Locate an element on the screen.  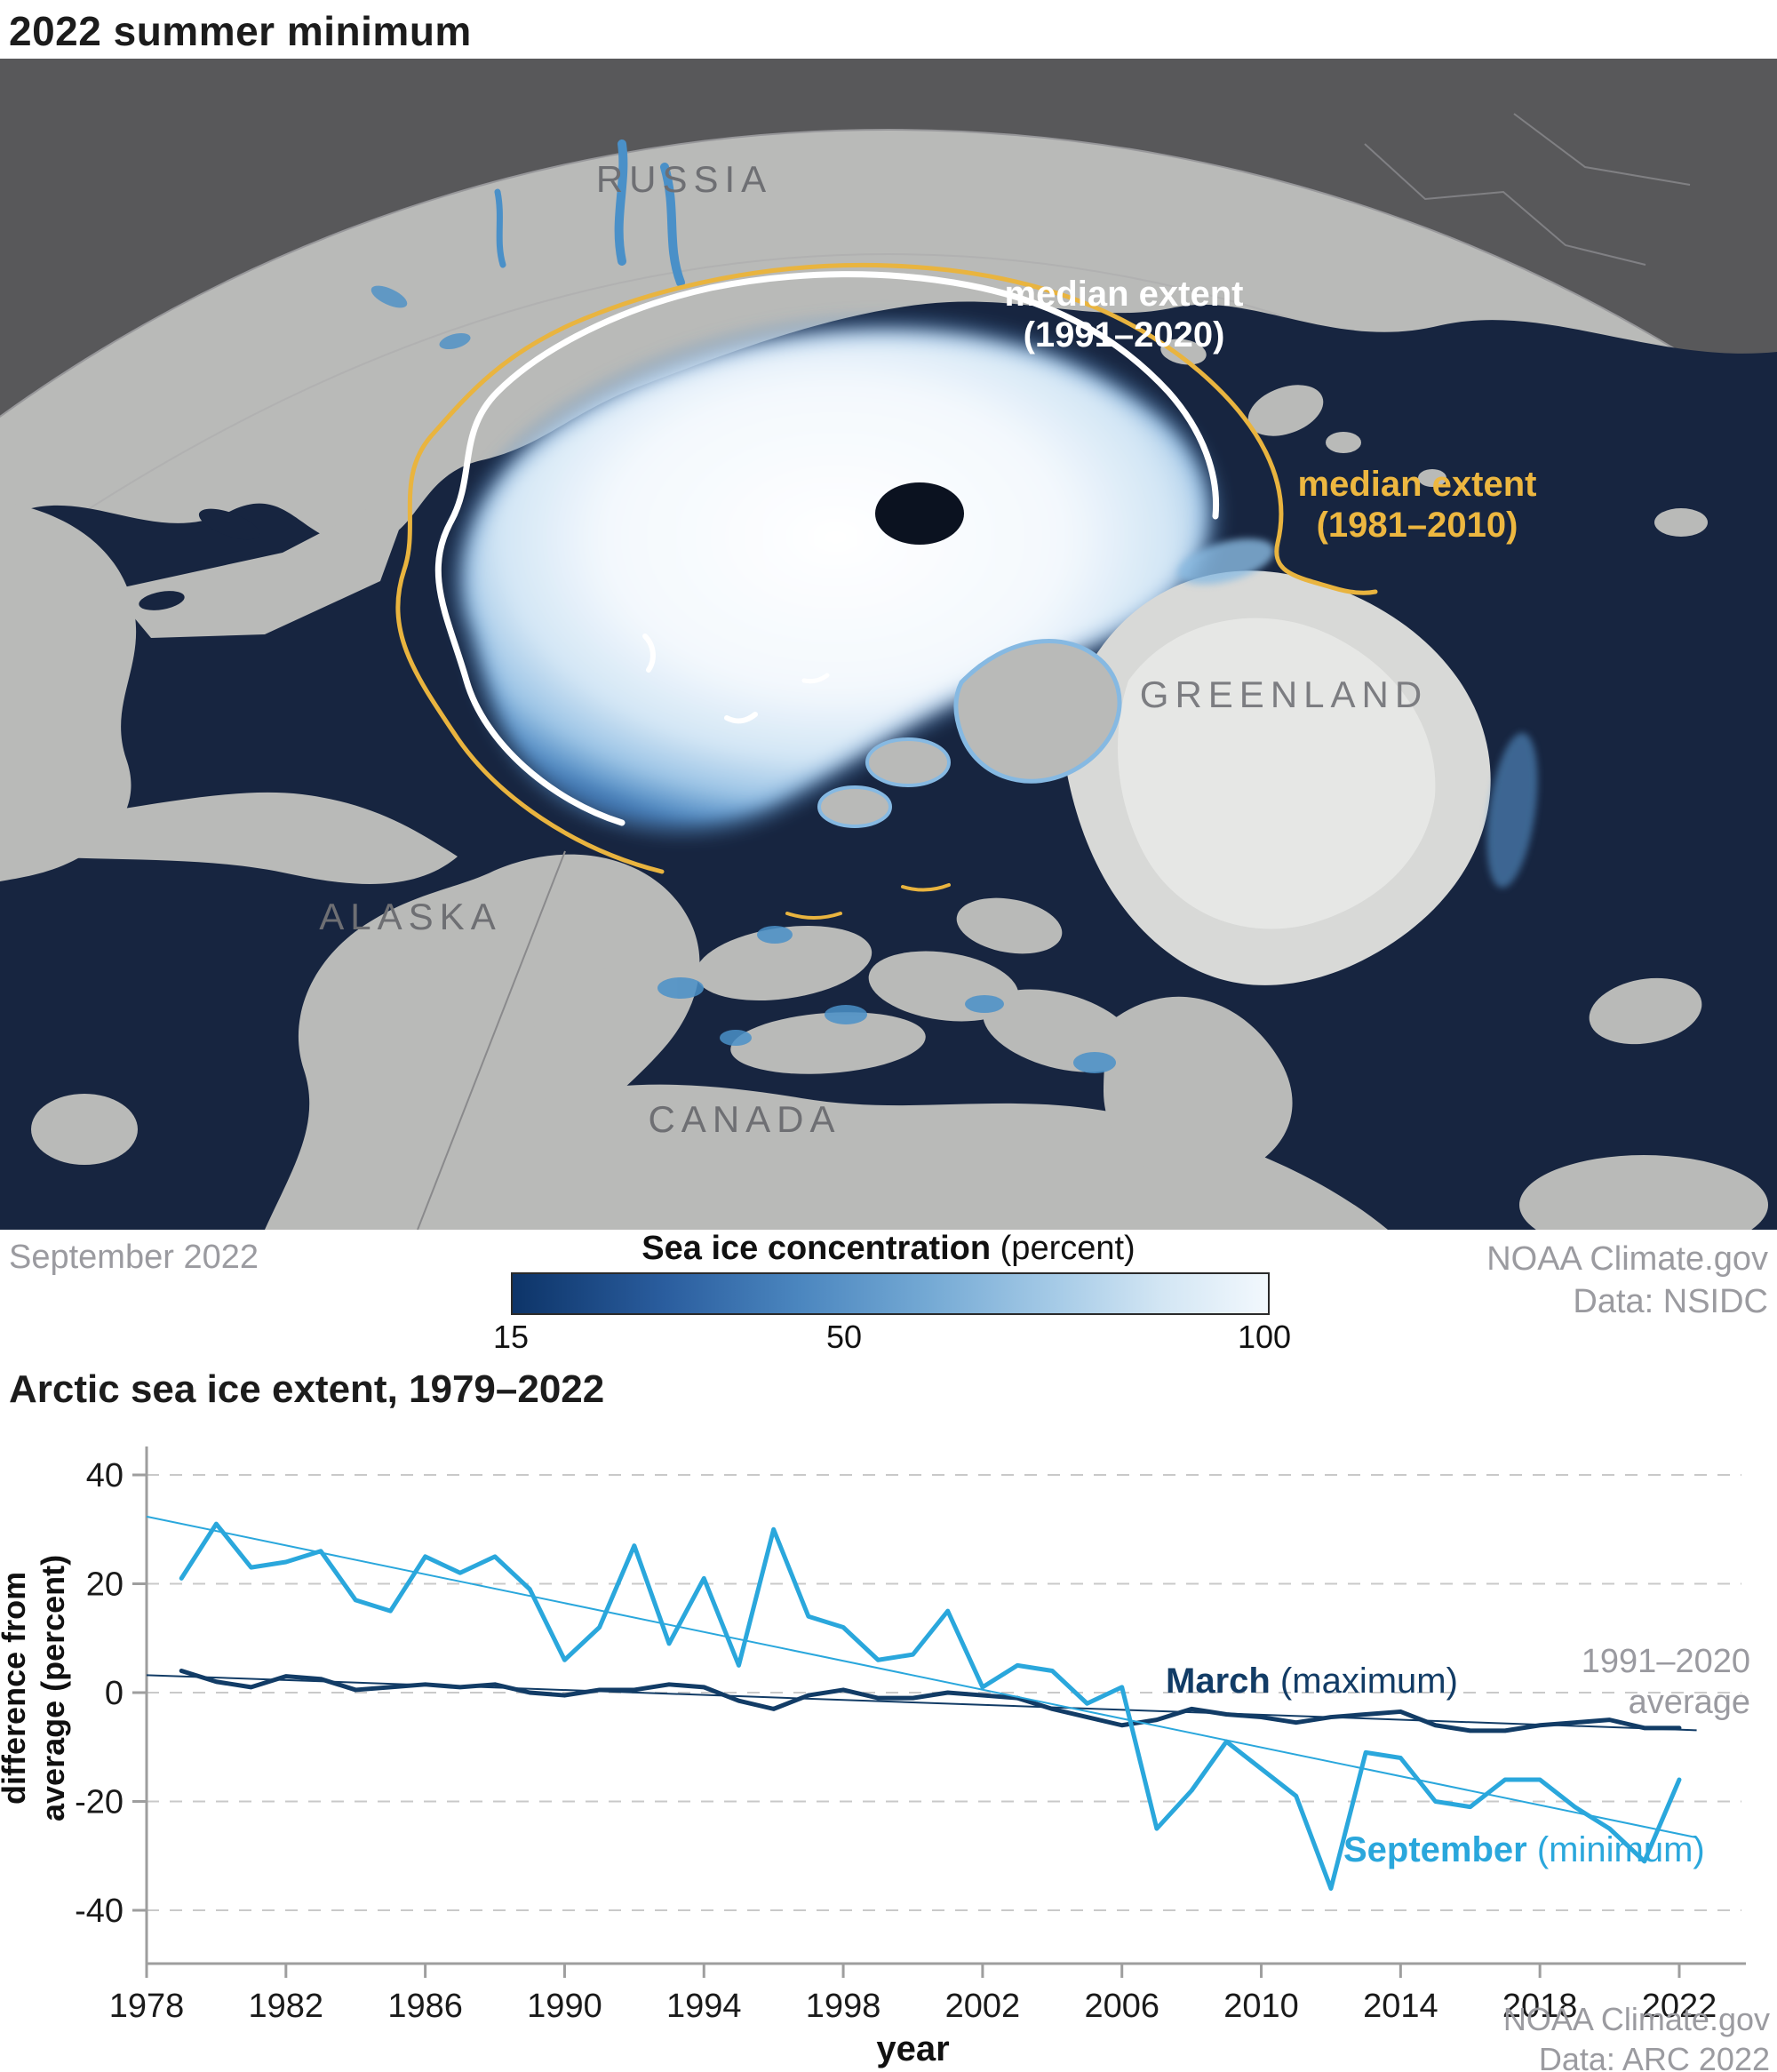
y-tick-label--20: -20 is located at coordinates (99, 1803).